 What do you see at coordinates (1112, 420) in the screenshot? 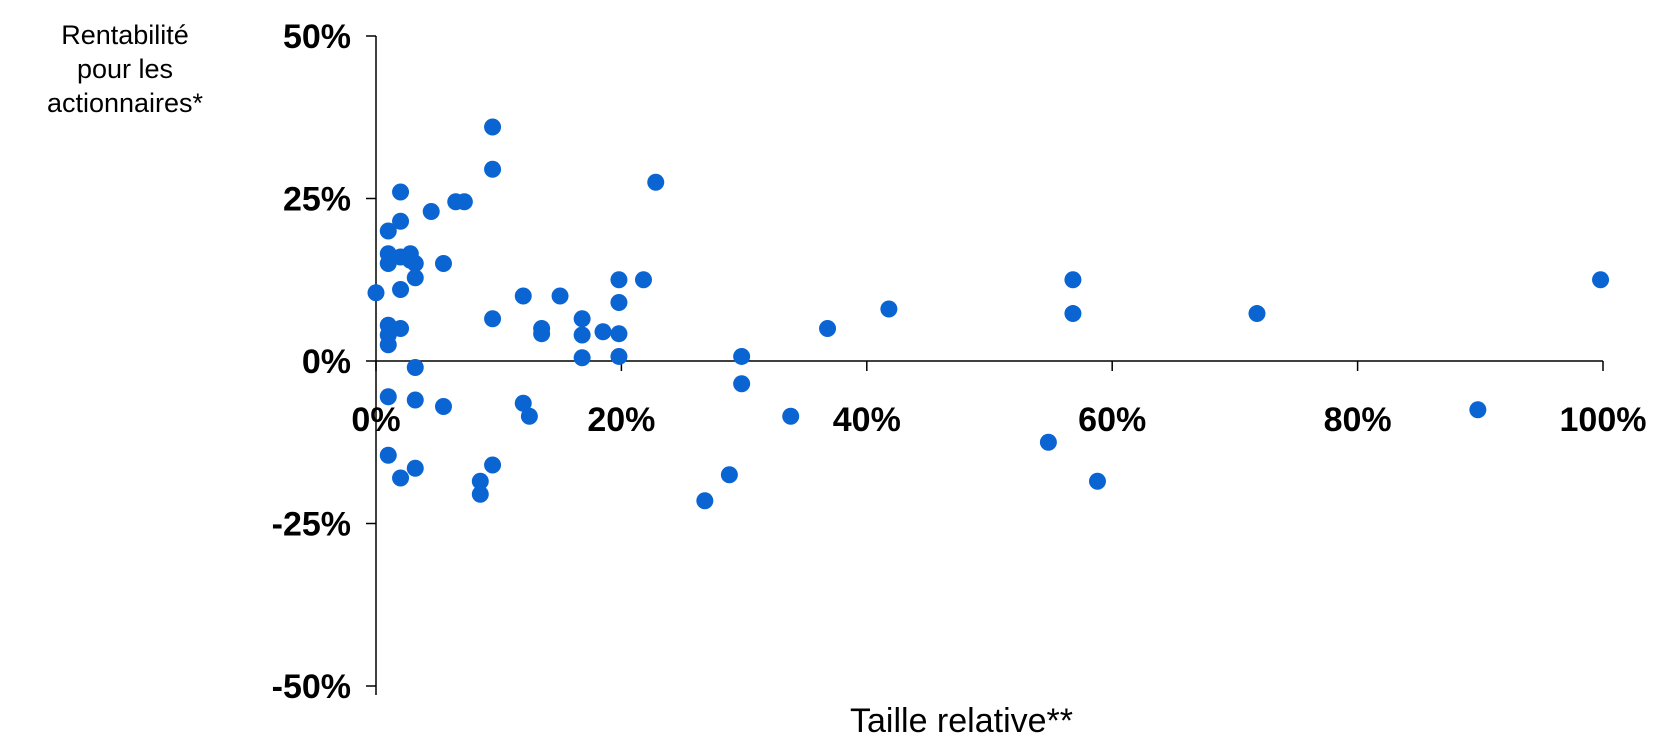
I see `x-tick-label: 60%` at bounding box center [1112, 420].